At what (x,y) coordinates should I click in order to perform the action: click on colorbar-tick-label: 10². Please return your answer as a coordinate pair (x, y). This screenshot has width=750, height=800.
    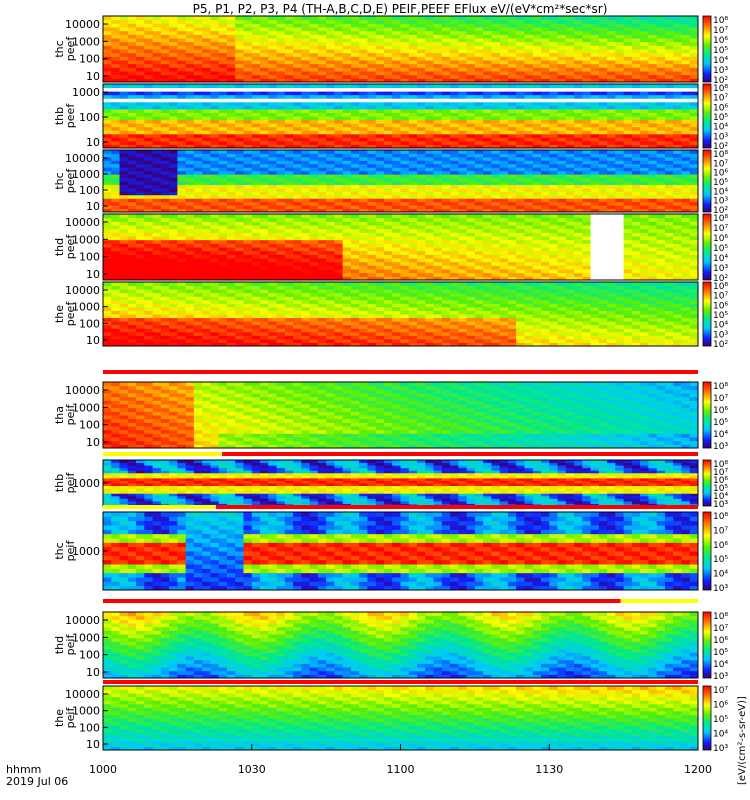
    Looking at the image, I should click on (720, 211).